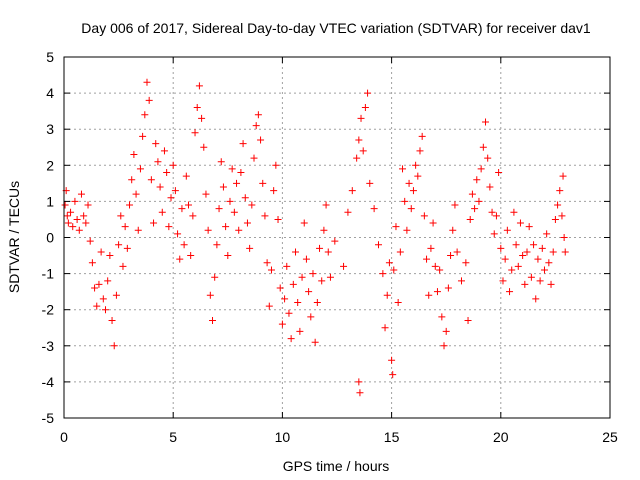 Image resolution: width=640 pixels, height=480 pixels. I want to click on y-tick-label: 1, so click(50, 201).